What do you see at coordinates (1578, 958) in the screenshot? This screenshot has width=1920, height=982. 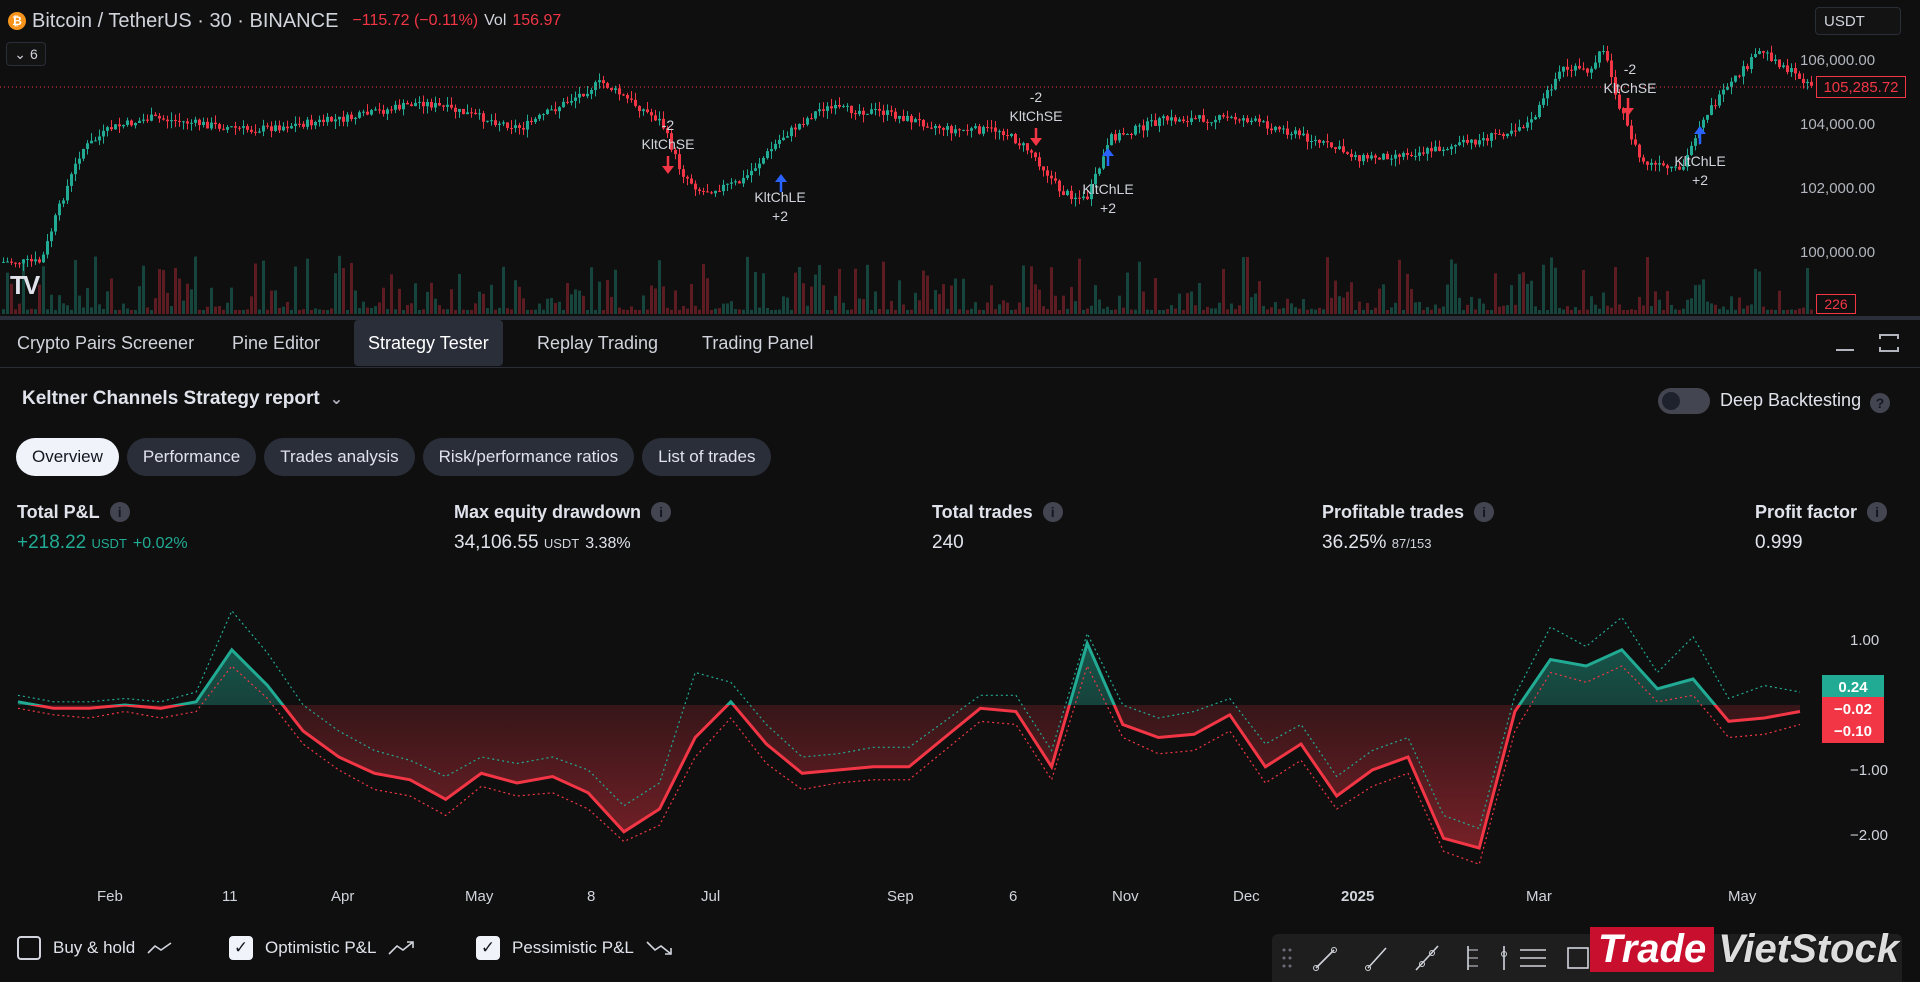 I see `rectangle-tool-icon` at bounding box center [1578, 958].